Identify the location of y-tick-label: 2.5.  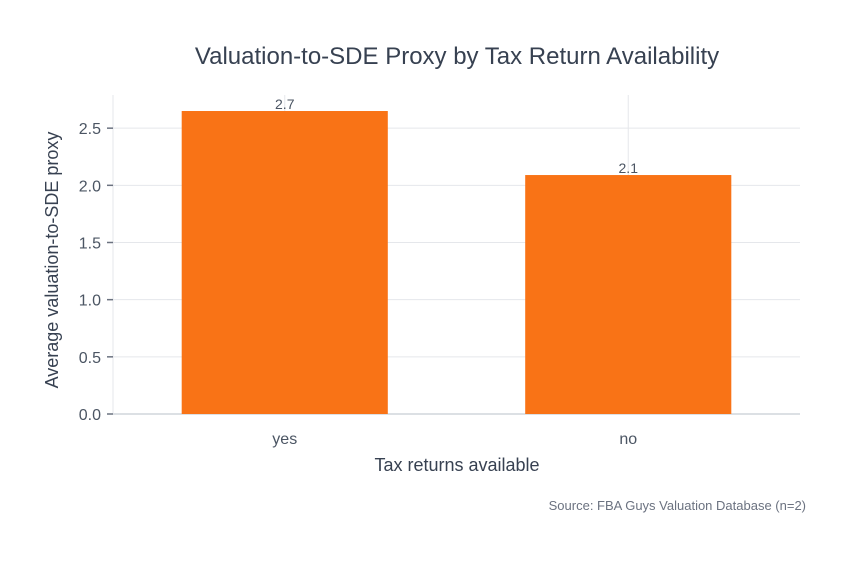
(90, 129).